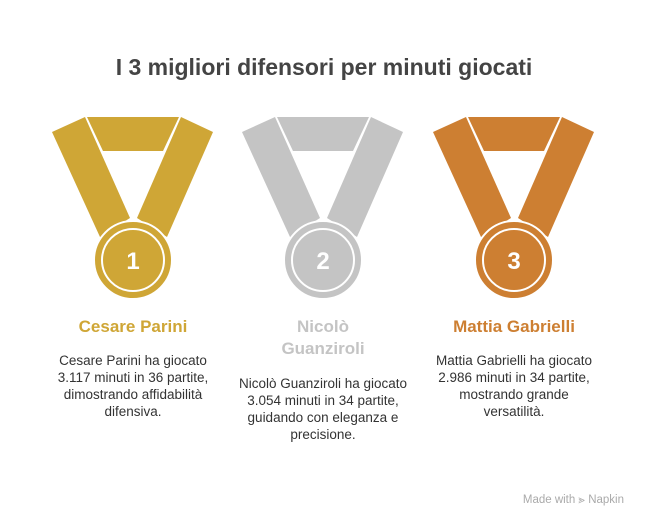 The width and height of the screenshot is (648, 528). What do you see at coordinates (514, 326) in the screenshot?
I see `player-name: Mattia Gabrielli` at bounding box center [514, 326].